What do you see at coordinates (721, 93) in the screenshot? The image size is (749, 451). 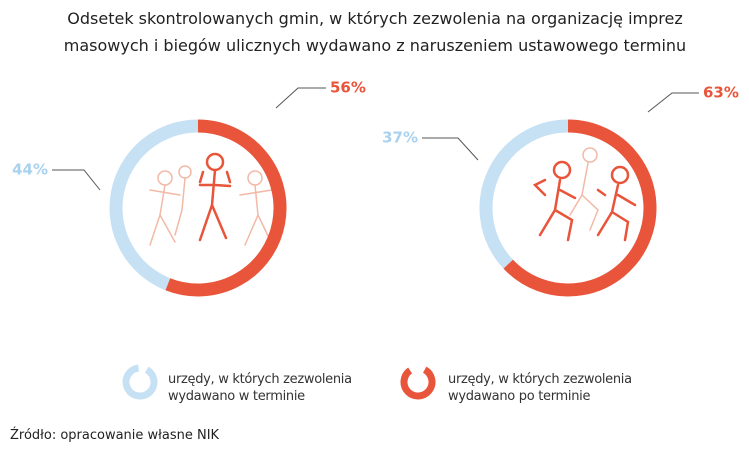 I see `value-label: 63%` at bounding box center [721, 93].